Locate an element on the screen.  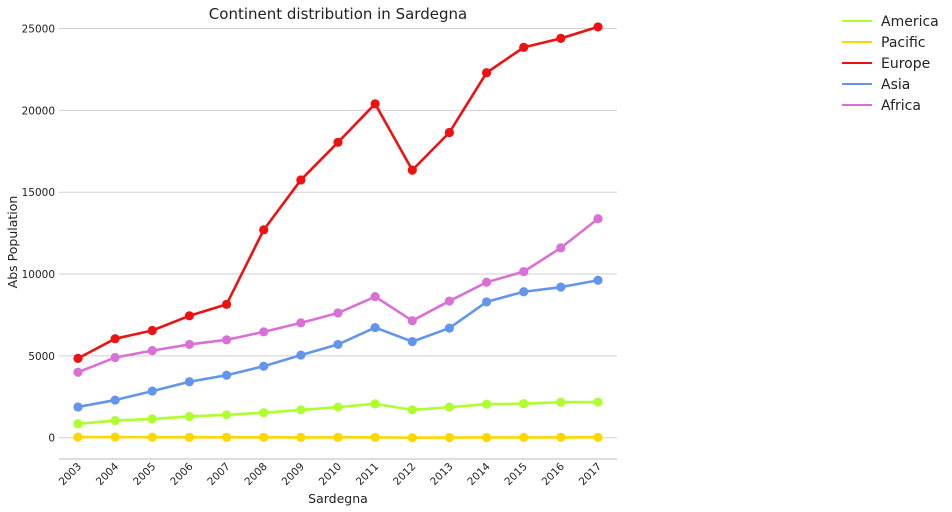
chart-title: Continent distribution in Sardegna is located at coordinates (338, 14).